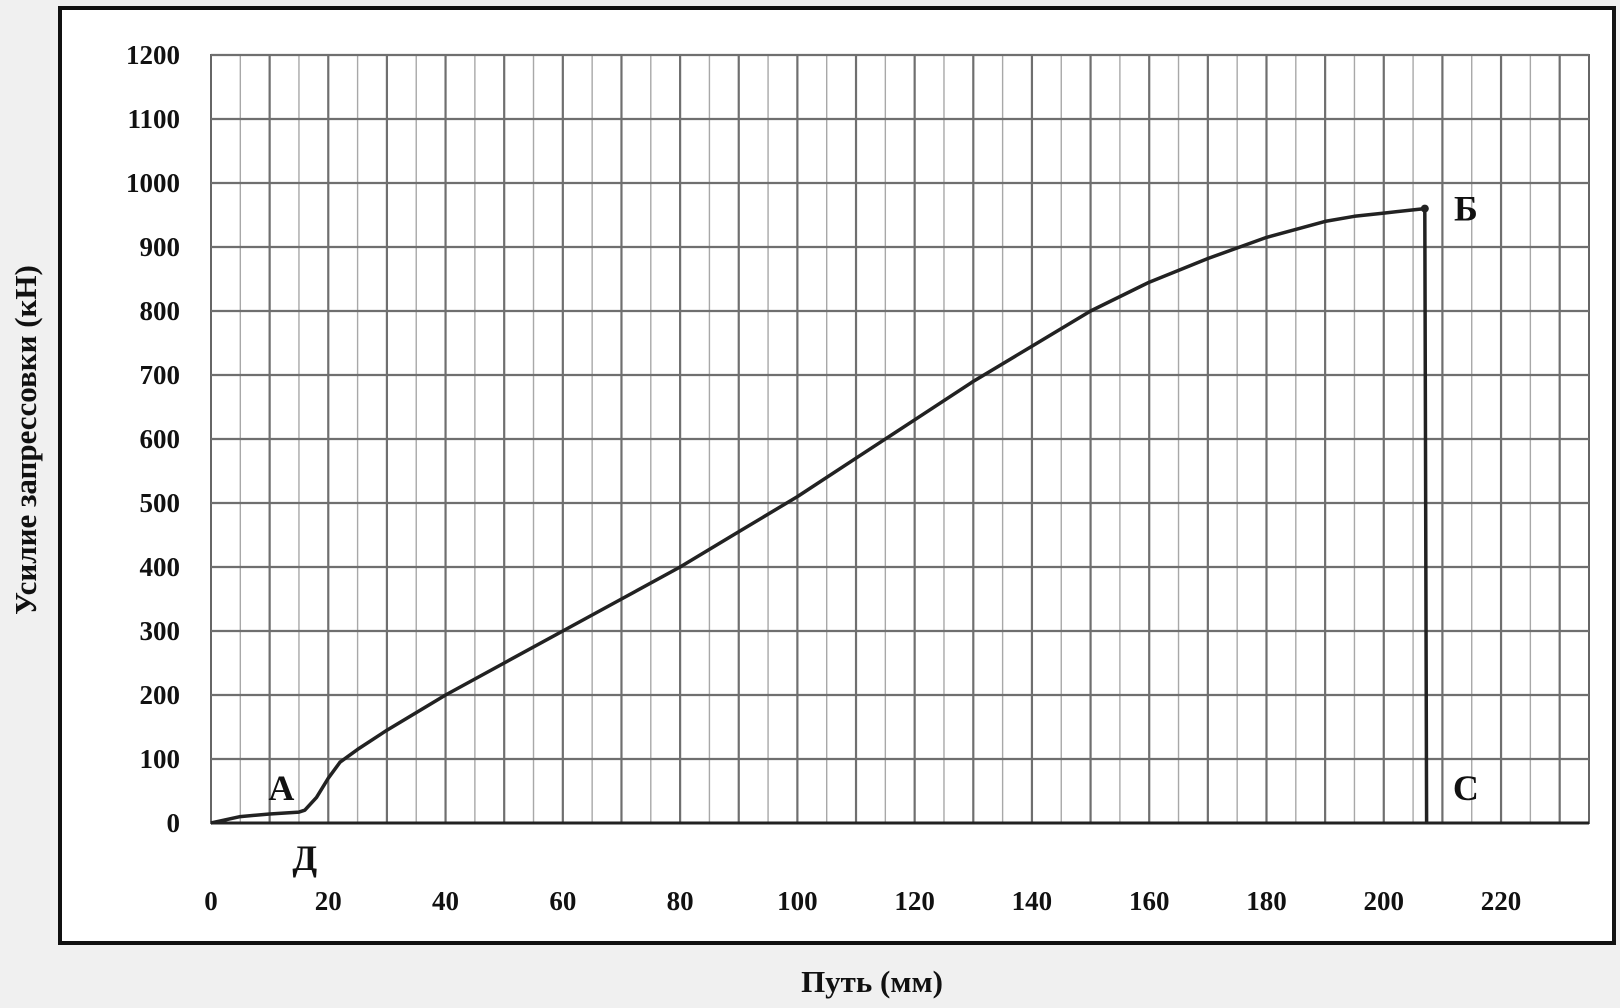  What do you see at coordinates (153, 183) in the screenshot?
I see `y-tick-label: 1000` at bounding box center [153, 183].